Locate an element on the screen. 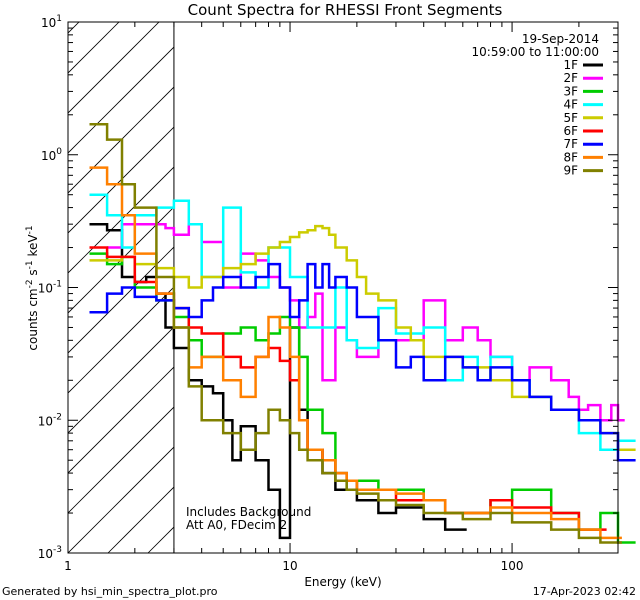  legend-label-5F: 5F is located at coordinates (570, 118).